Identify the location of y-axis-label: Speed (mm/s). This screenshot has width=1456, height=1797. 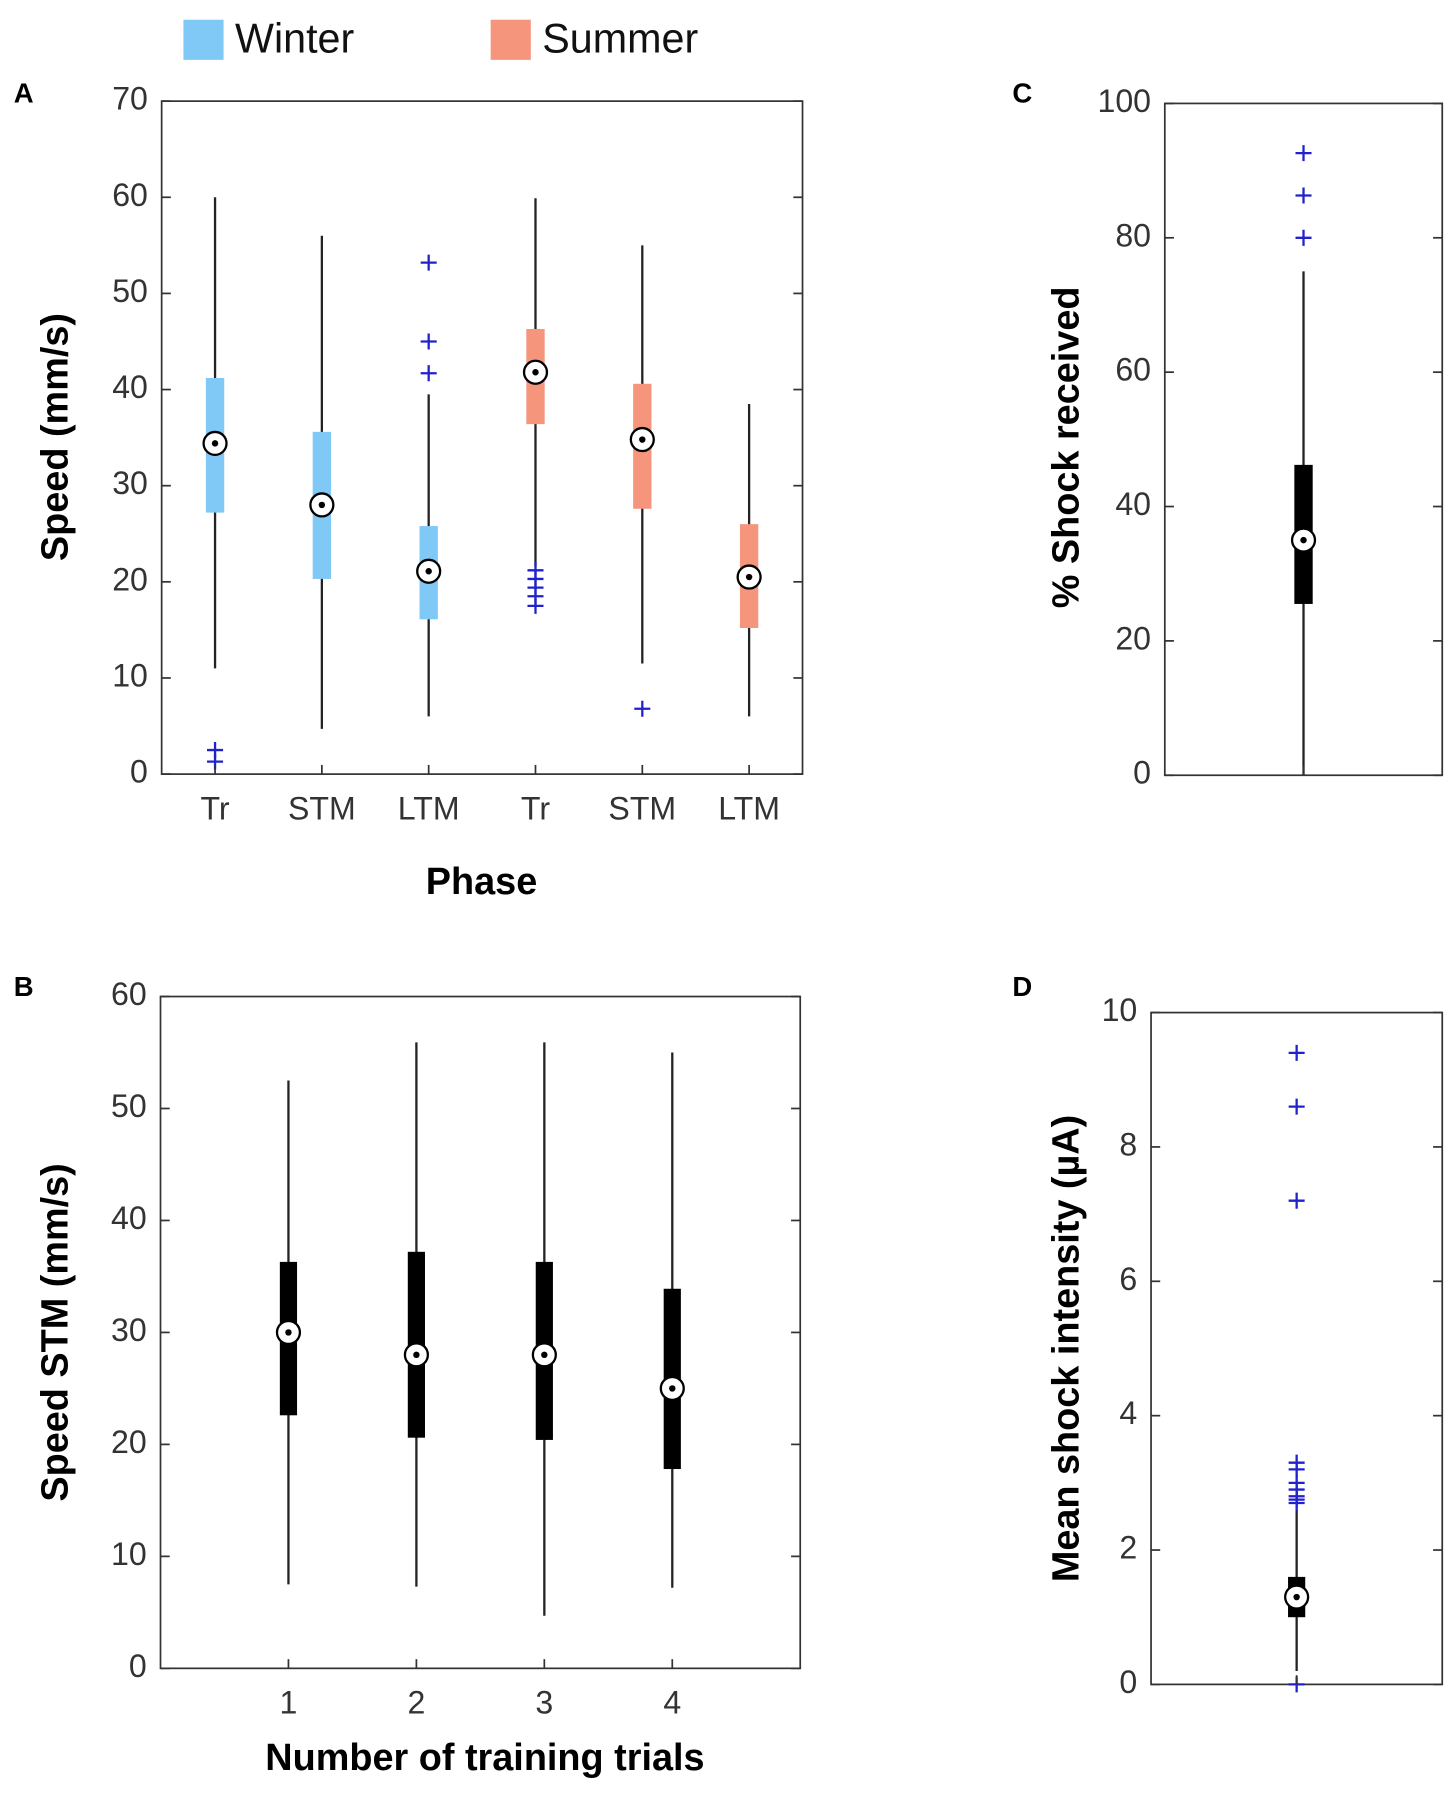
(55, 437).